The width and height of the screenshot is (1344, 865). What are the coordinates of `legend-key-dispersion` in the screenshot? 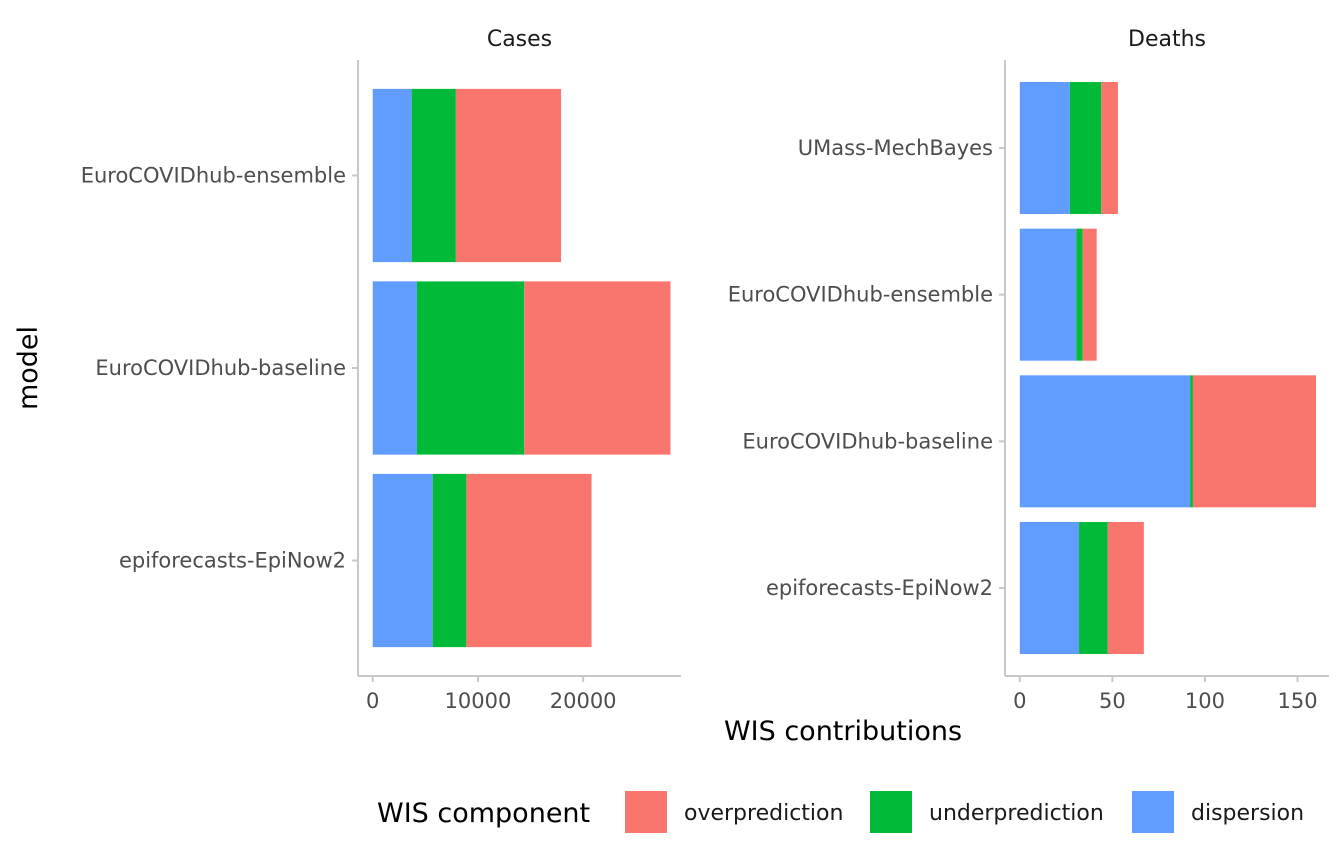 It's located at (1153, 812).